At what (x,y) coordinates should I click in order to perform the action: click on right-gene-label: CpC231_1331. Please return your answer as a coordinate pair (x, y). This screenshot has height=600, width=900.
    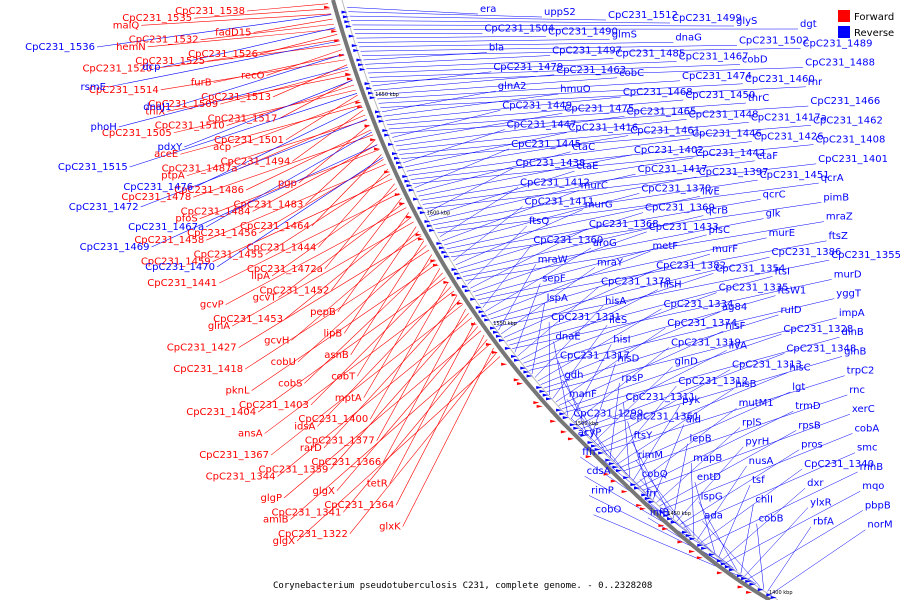
    Looking at the image, I should click on (586, 317).